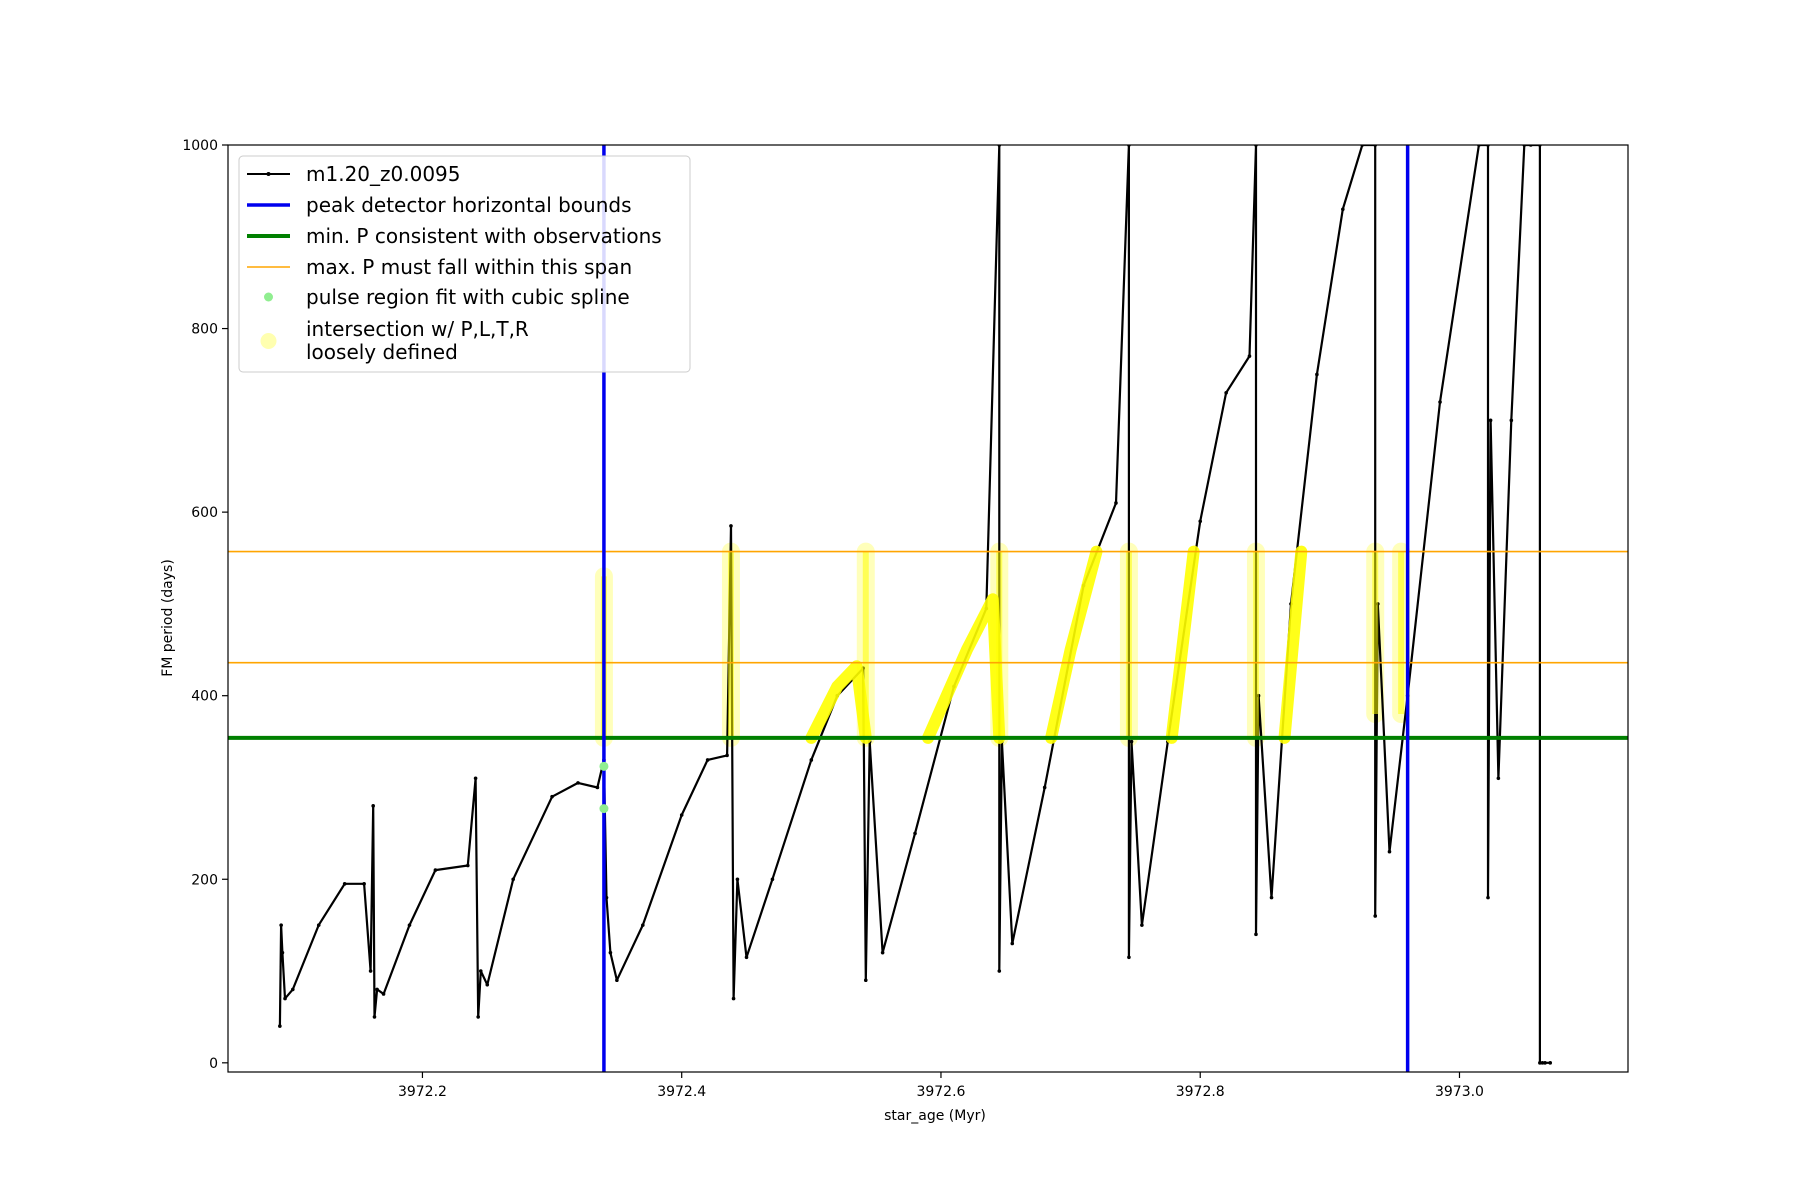 This screenshot has width=1800, height=1204. Describe the element at coordinates (204, 330) in the screenshot. I see `y-tick-label: 800` at that location.